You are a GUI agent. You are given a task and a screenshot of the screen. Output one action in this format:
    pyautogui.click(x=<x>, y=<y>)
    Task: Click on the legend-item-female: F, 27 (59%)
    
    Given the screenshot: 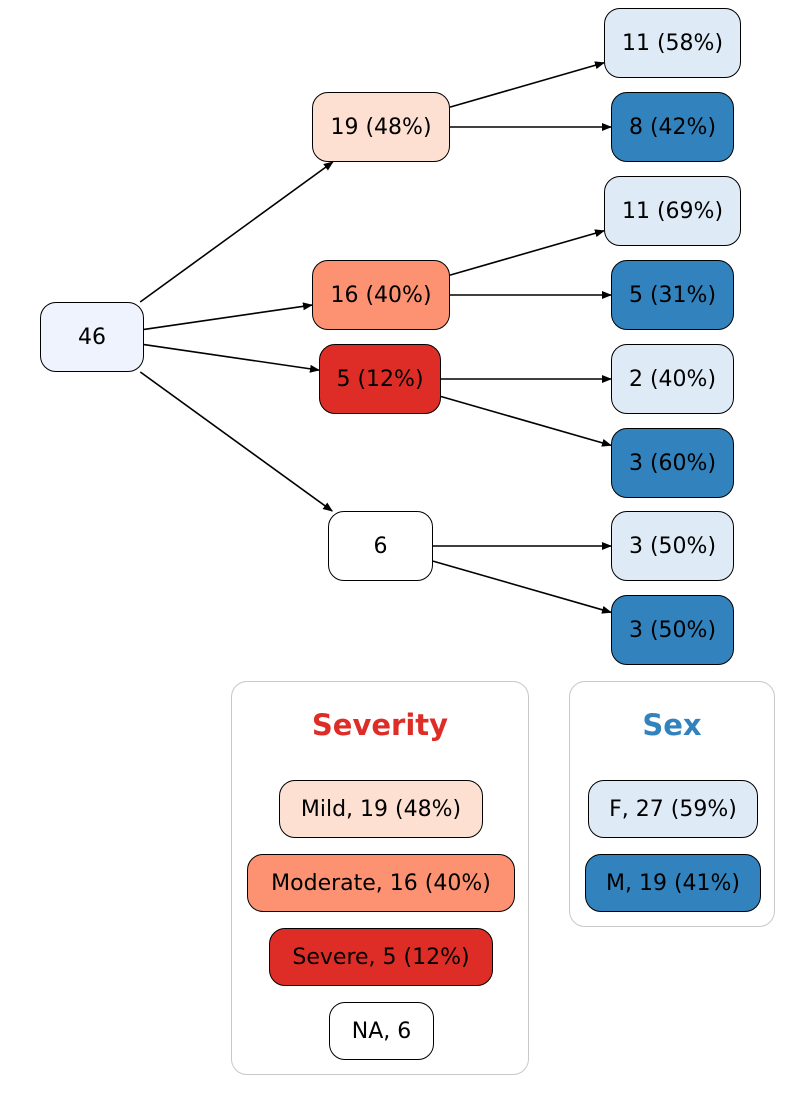 What is the action you would take?
    pyautogui.click(x=673, y=809)
    